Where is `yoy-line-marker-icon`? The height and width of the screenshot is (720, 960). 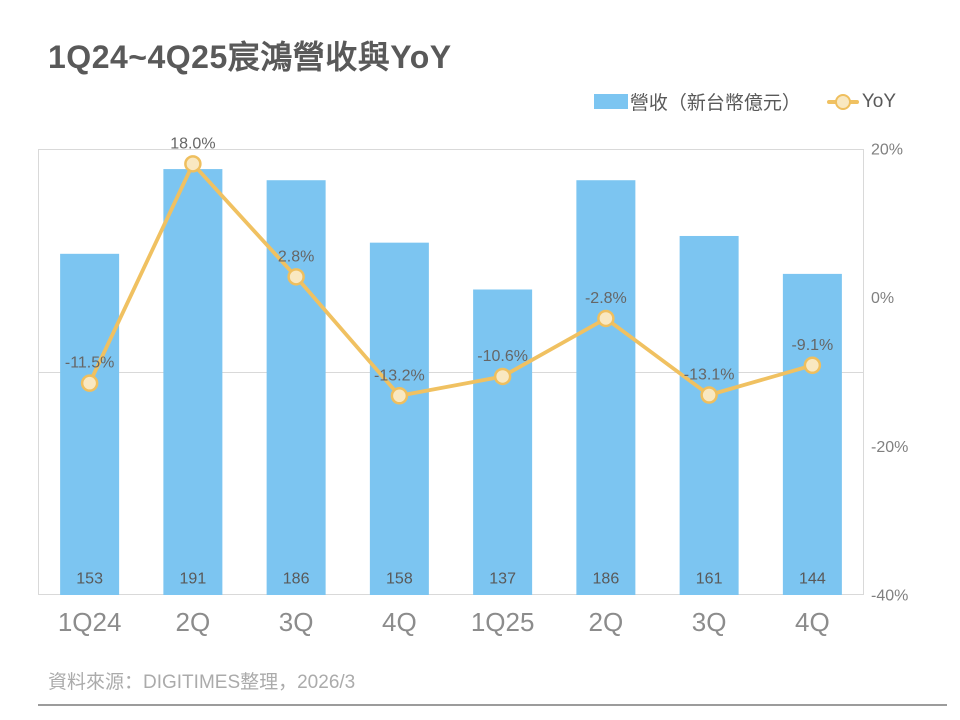 yoy-line-marker-icon is located at coordinates (842, 101).